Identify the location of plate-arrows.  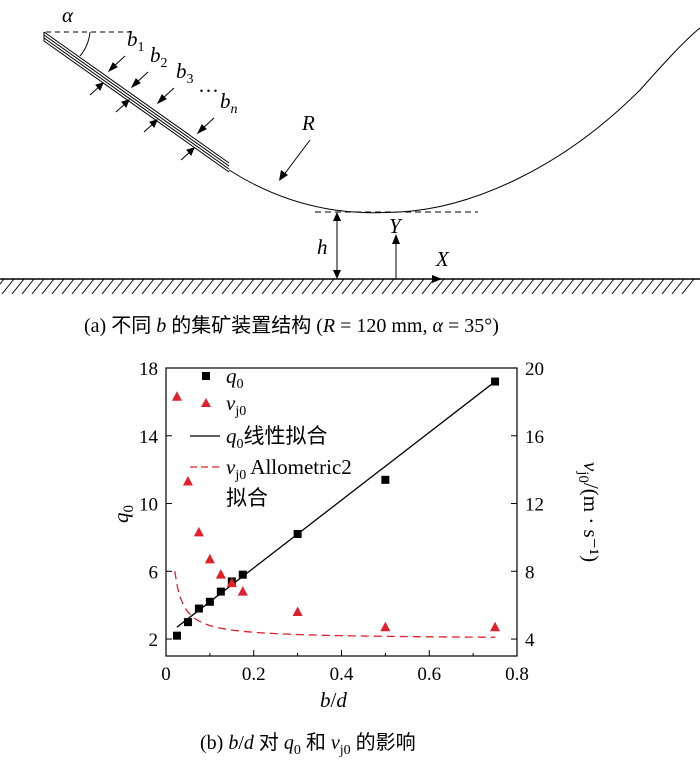
(152, 108).